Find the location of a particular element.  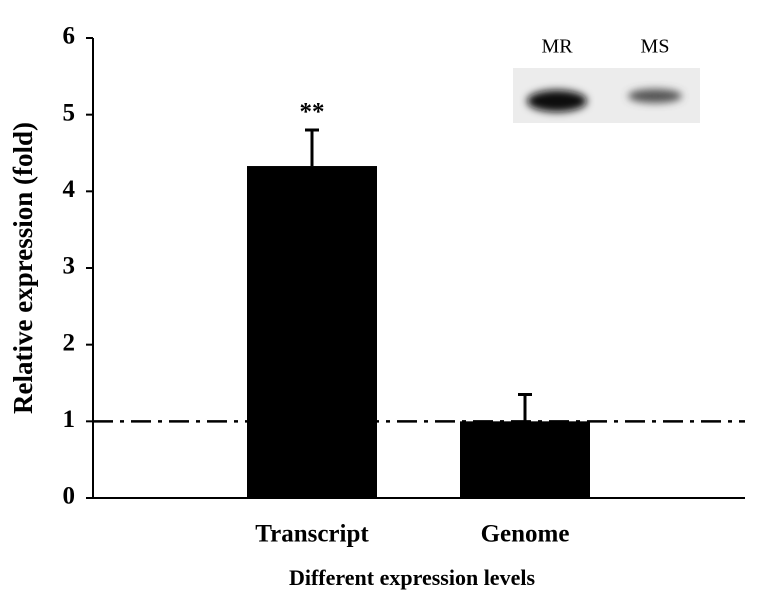

inset-blot: MR MS is located at coordinates (606, 79).